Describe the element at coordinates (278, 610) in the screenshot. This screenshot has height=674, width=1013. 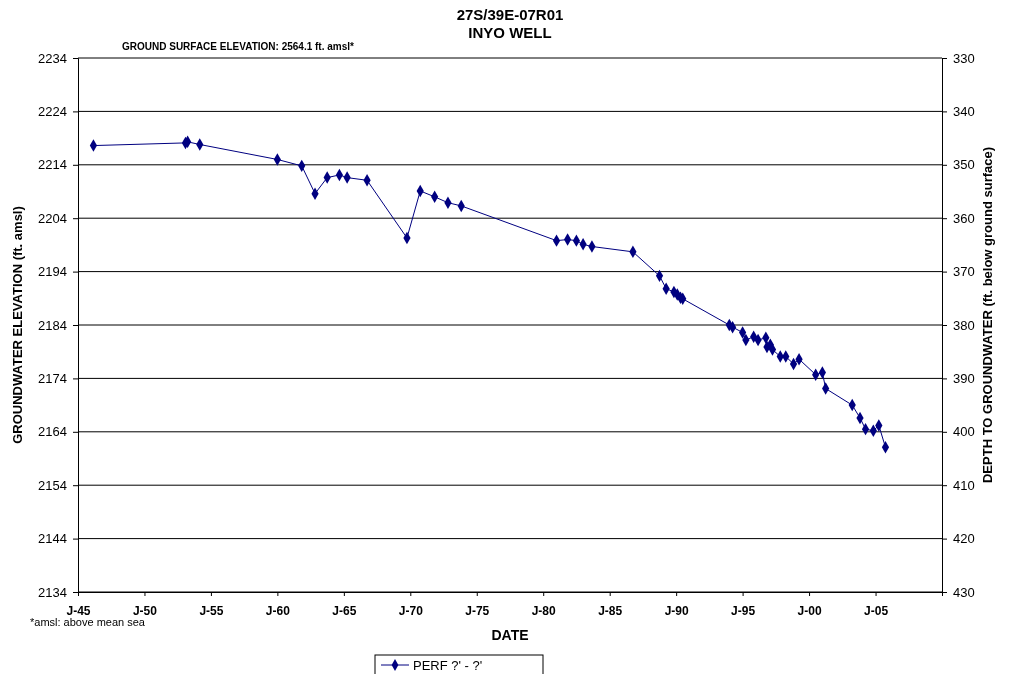
I see `x-tick-label: J-60` at that location.